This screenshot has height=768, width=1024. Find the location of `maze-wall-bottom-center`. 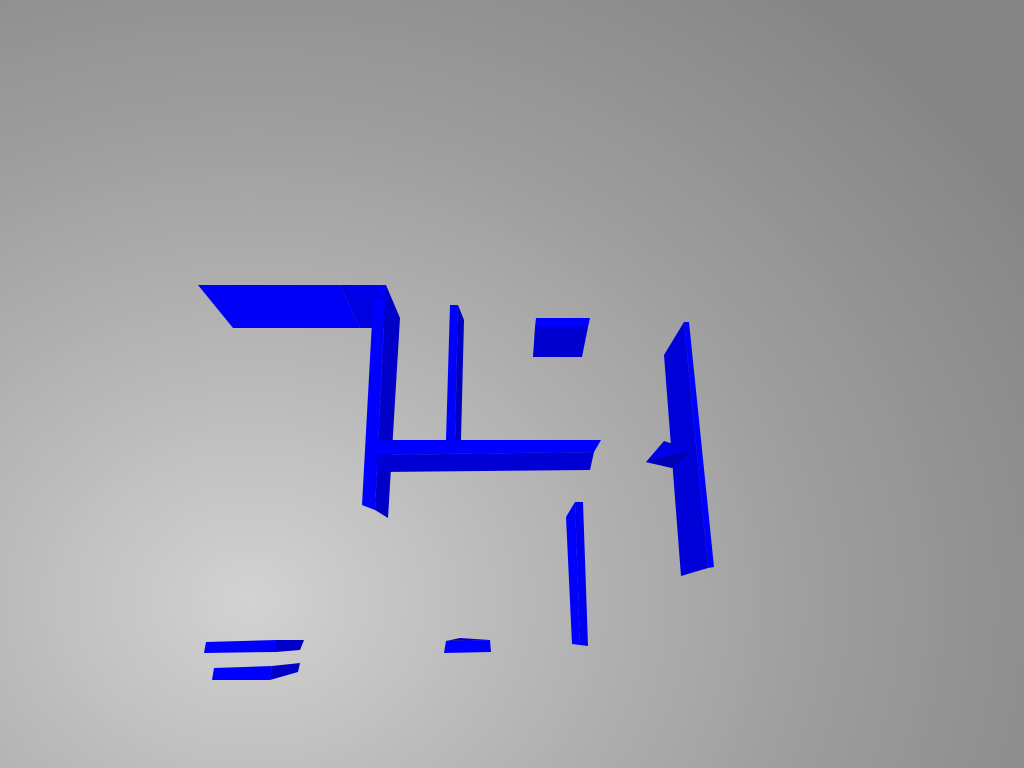

maze-wall-bottom-center is located at coordinates (467, 645).